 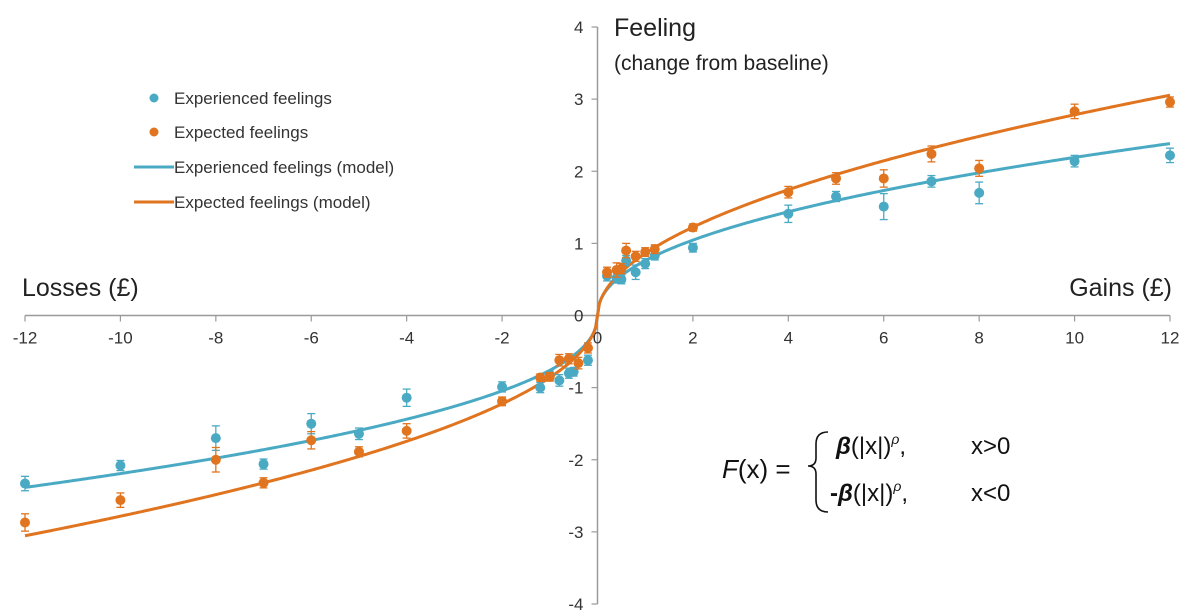 I want to click on x-tick-label: 8, so click(x=978, y=338).